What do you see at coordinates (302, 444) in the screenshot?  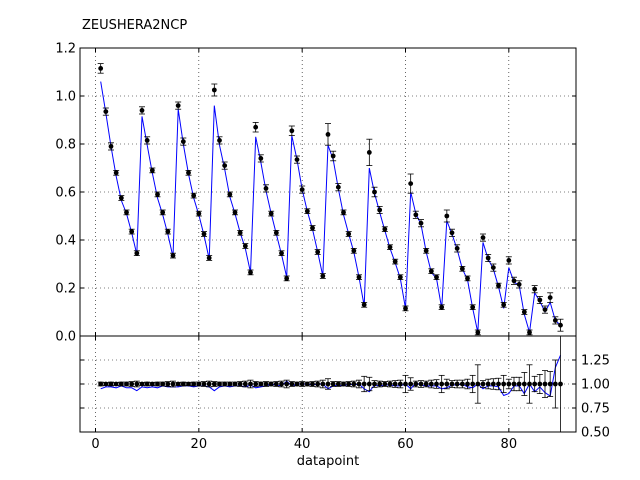 I see `x-tick-label: 40` at bounding box center [302, 444].